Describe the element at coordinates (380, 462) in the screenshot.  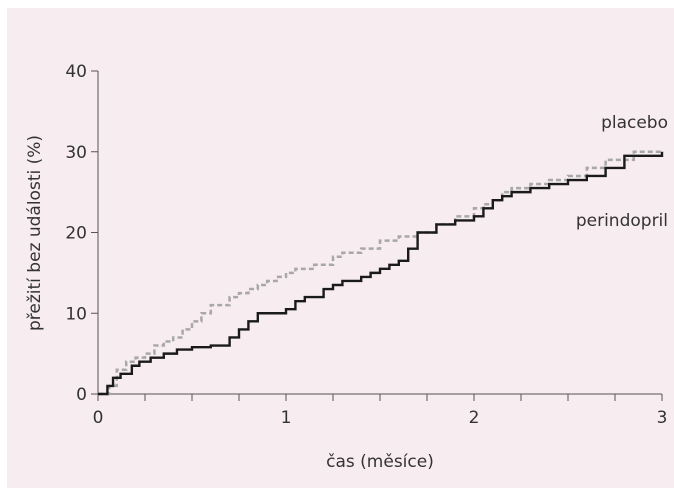
I see `x-axis-label: čas (měsíce)` at that location.